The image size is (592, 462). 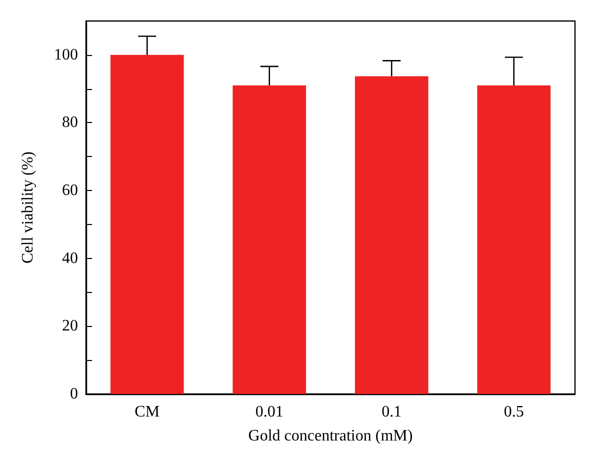 I want to click on x-tick-label: 0.01, so click(x=269, y=412).